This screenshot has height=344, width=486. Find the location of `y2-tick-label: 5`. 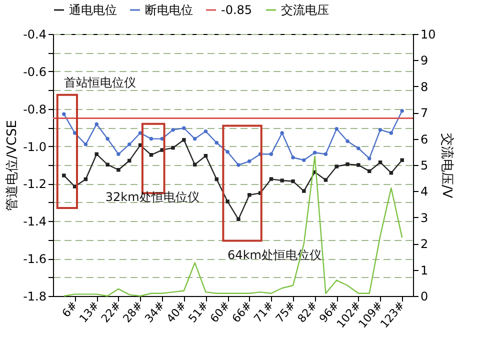

y2-tick-label: 5 is located at coordinates (424, 165).